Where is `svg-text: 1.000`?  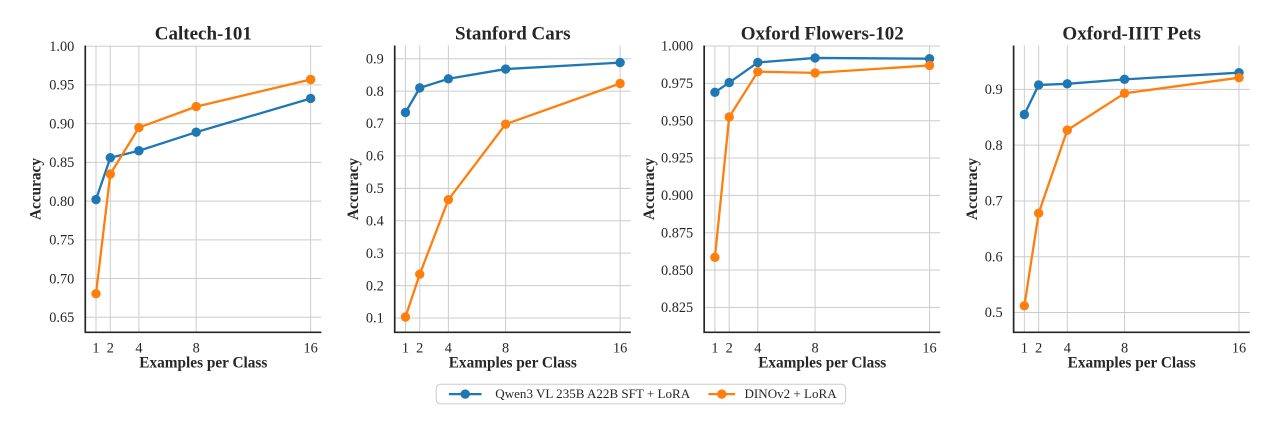
svg-text: 1.000 is located at coordinates (677, 47).